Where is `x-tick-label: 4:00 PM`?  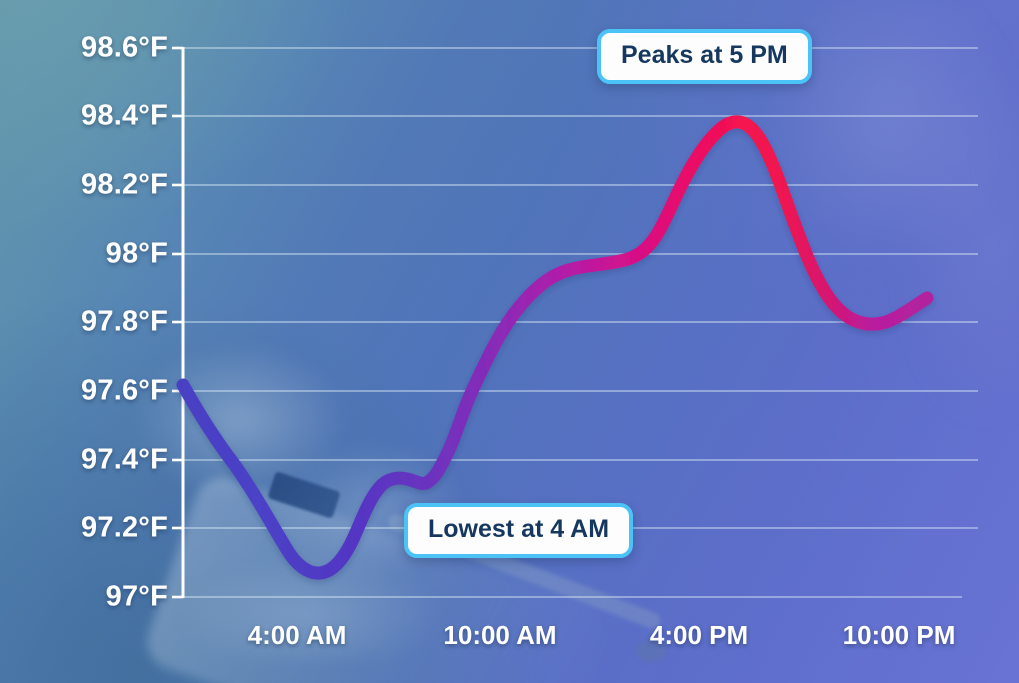
x-tick-label: 4:00 PM is located at coordinates (699, 635).